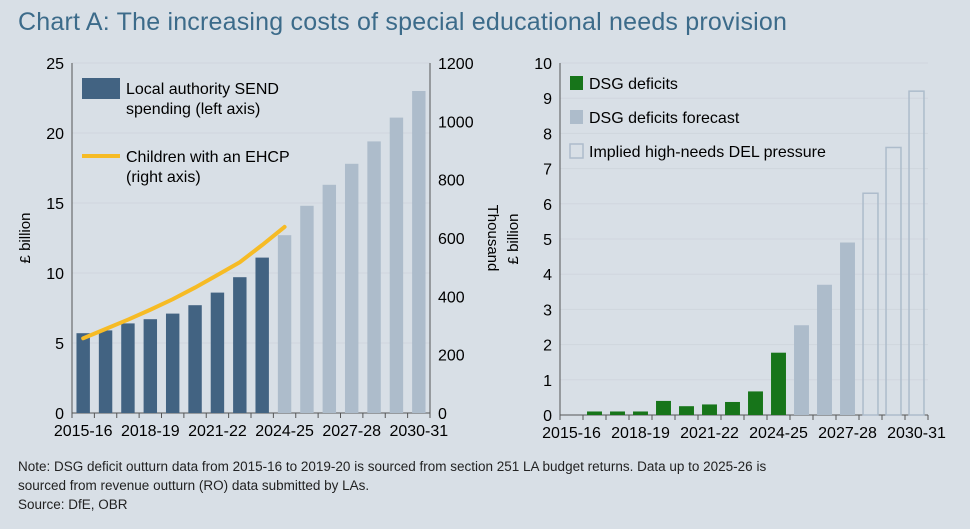 The height and width of the screenshot is (529, 970). I want to click on left-x-tick-label: 2030-31, so click(418, 431).